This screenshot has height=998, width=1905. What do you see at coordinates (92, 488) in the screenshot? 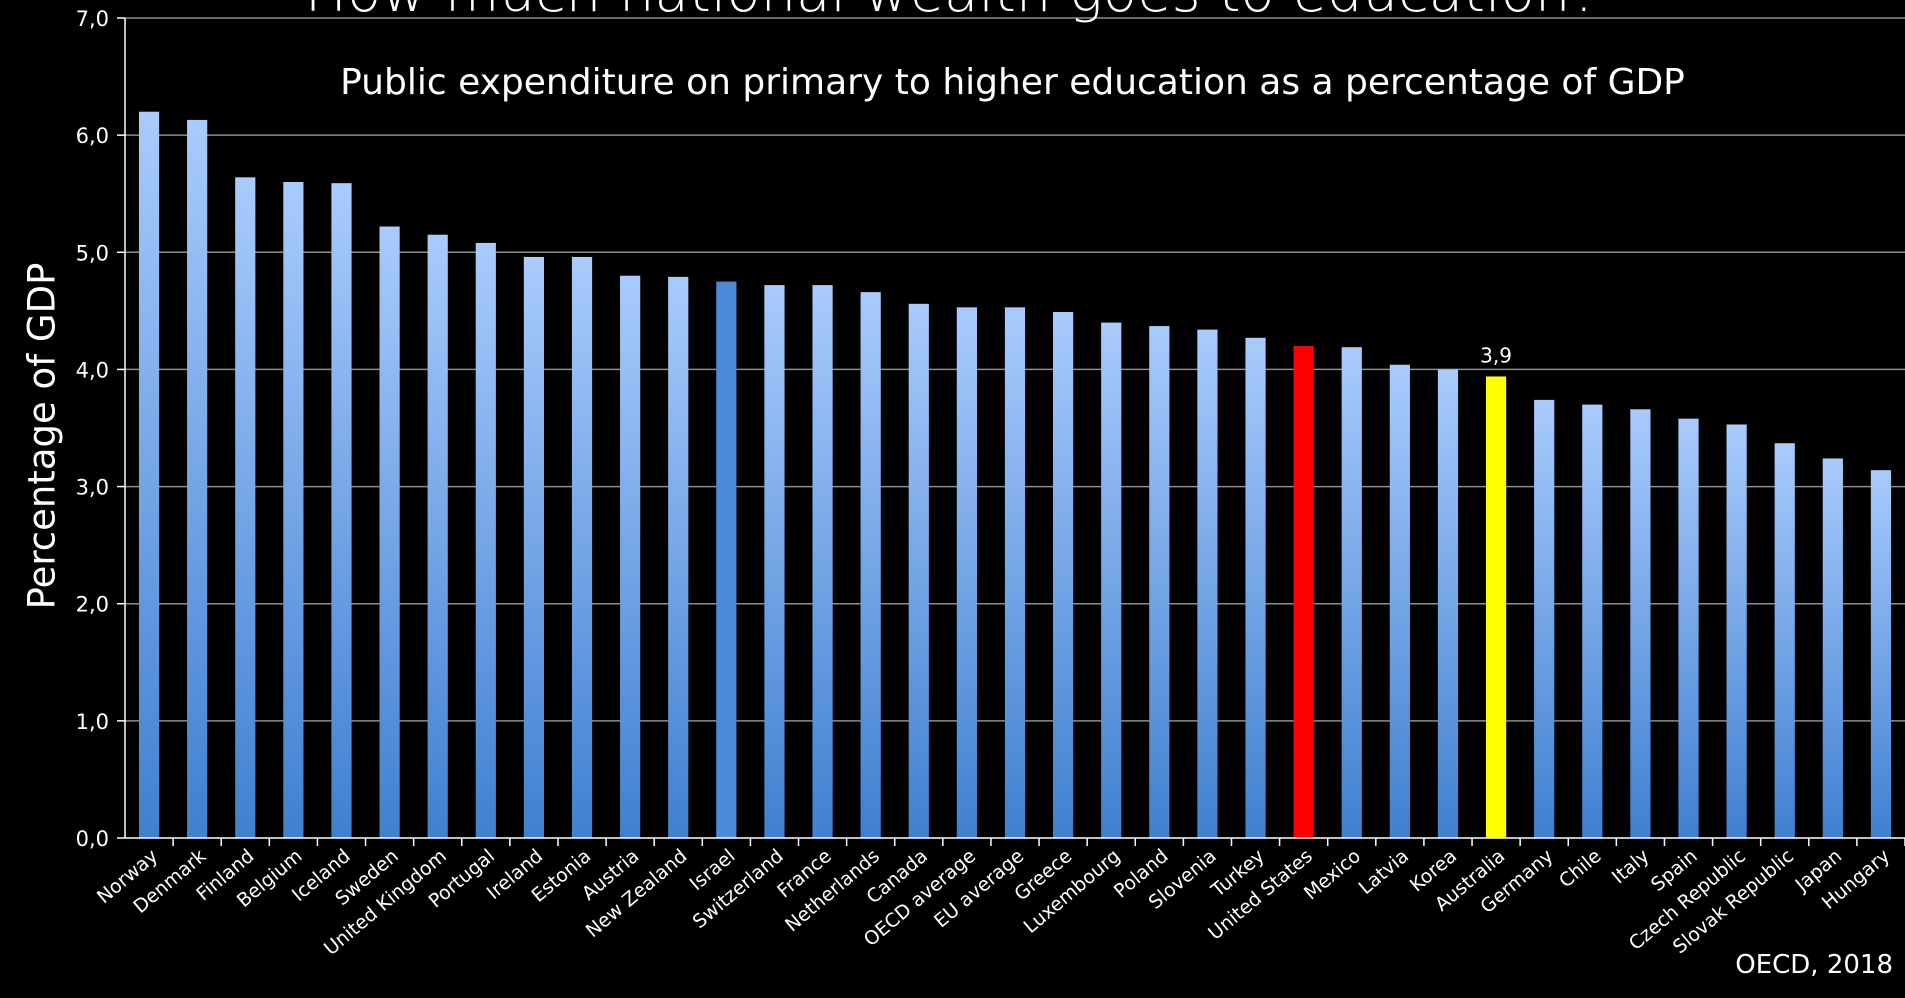
I see `y-tick-label: 3,0` at bounding box center [92, 488].